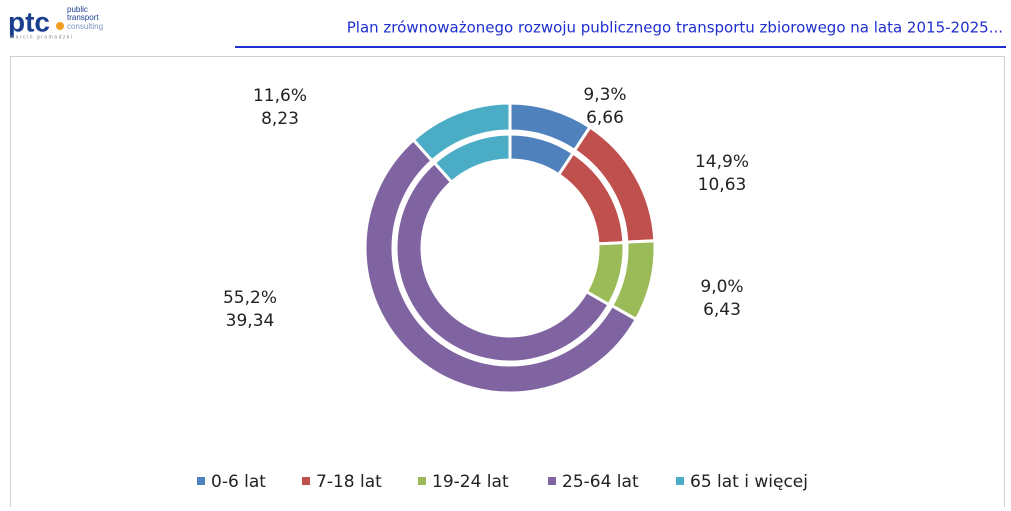 This screenshot has width=1011, height=511. I want to click on data-label: 9,0%, so click(721, 287).